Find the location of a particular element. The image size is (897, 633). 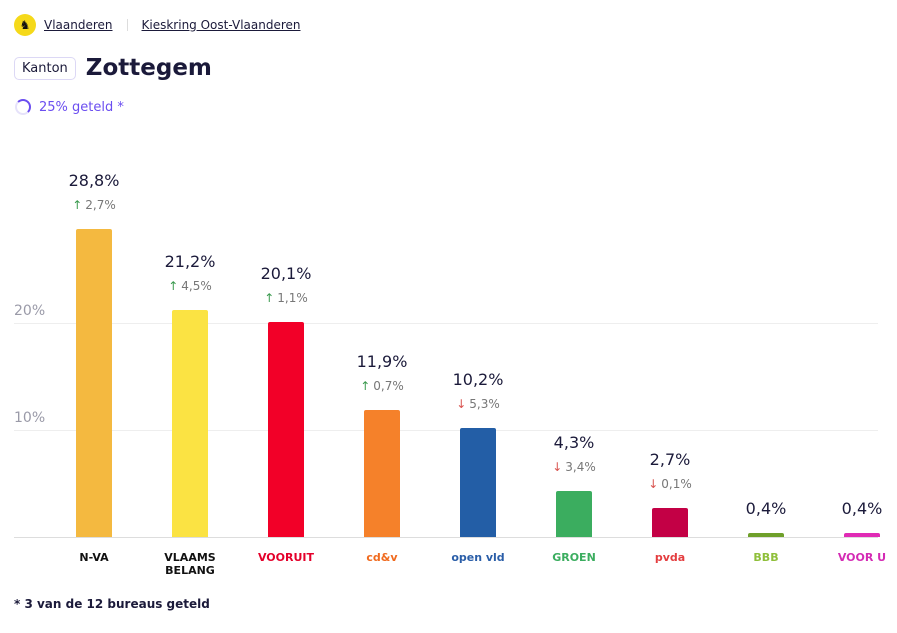

change-label: ↑ 2,7% is located at coordinates (94, 205).